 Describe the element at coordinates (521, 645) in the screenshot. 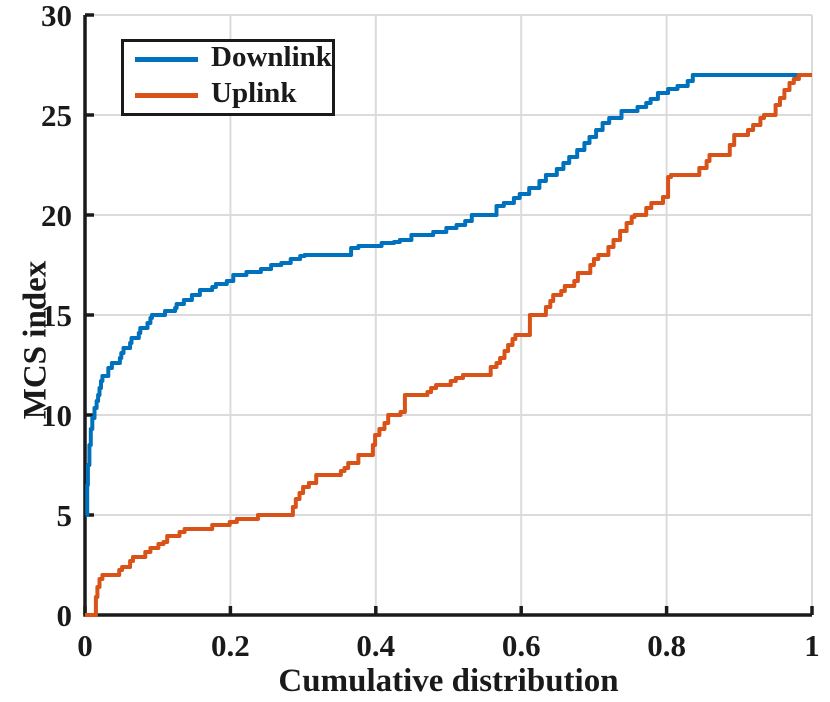

I see `x-tick-label: 0.6` at that location.